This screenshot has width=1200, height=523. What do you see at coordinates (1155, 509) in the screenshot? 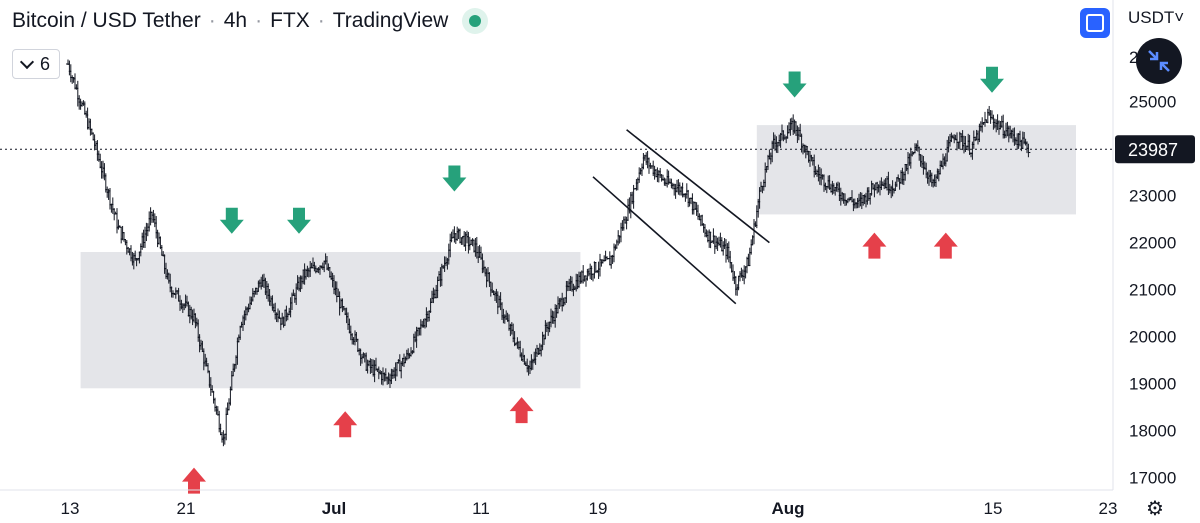
I see `gear-icon: ⚙` at bounding box center [1155, 509].